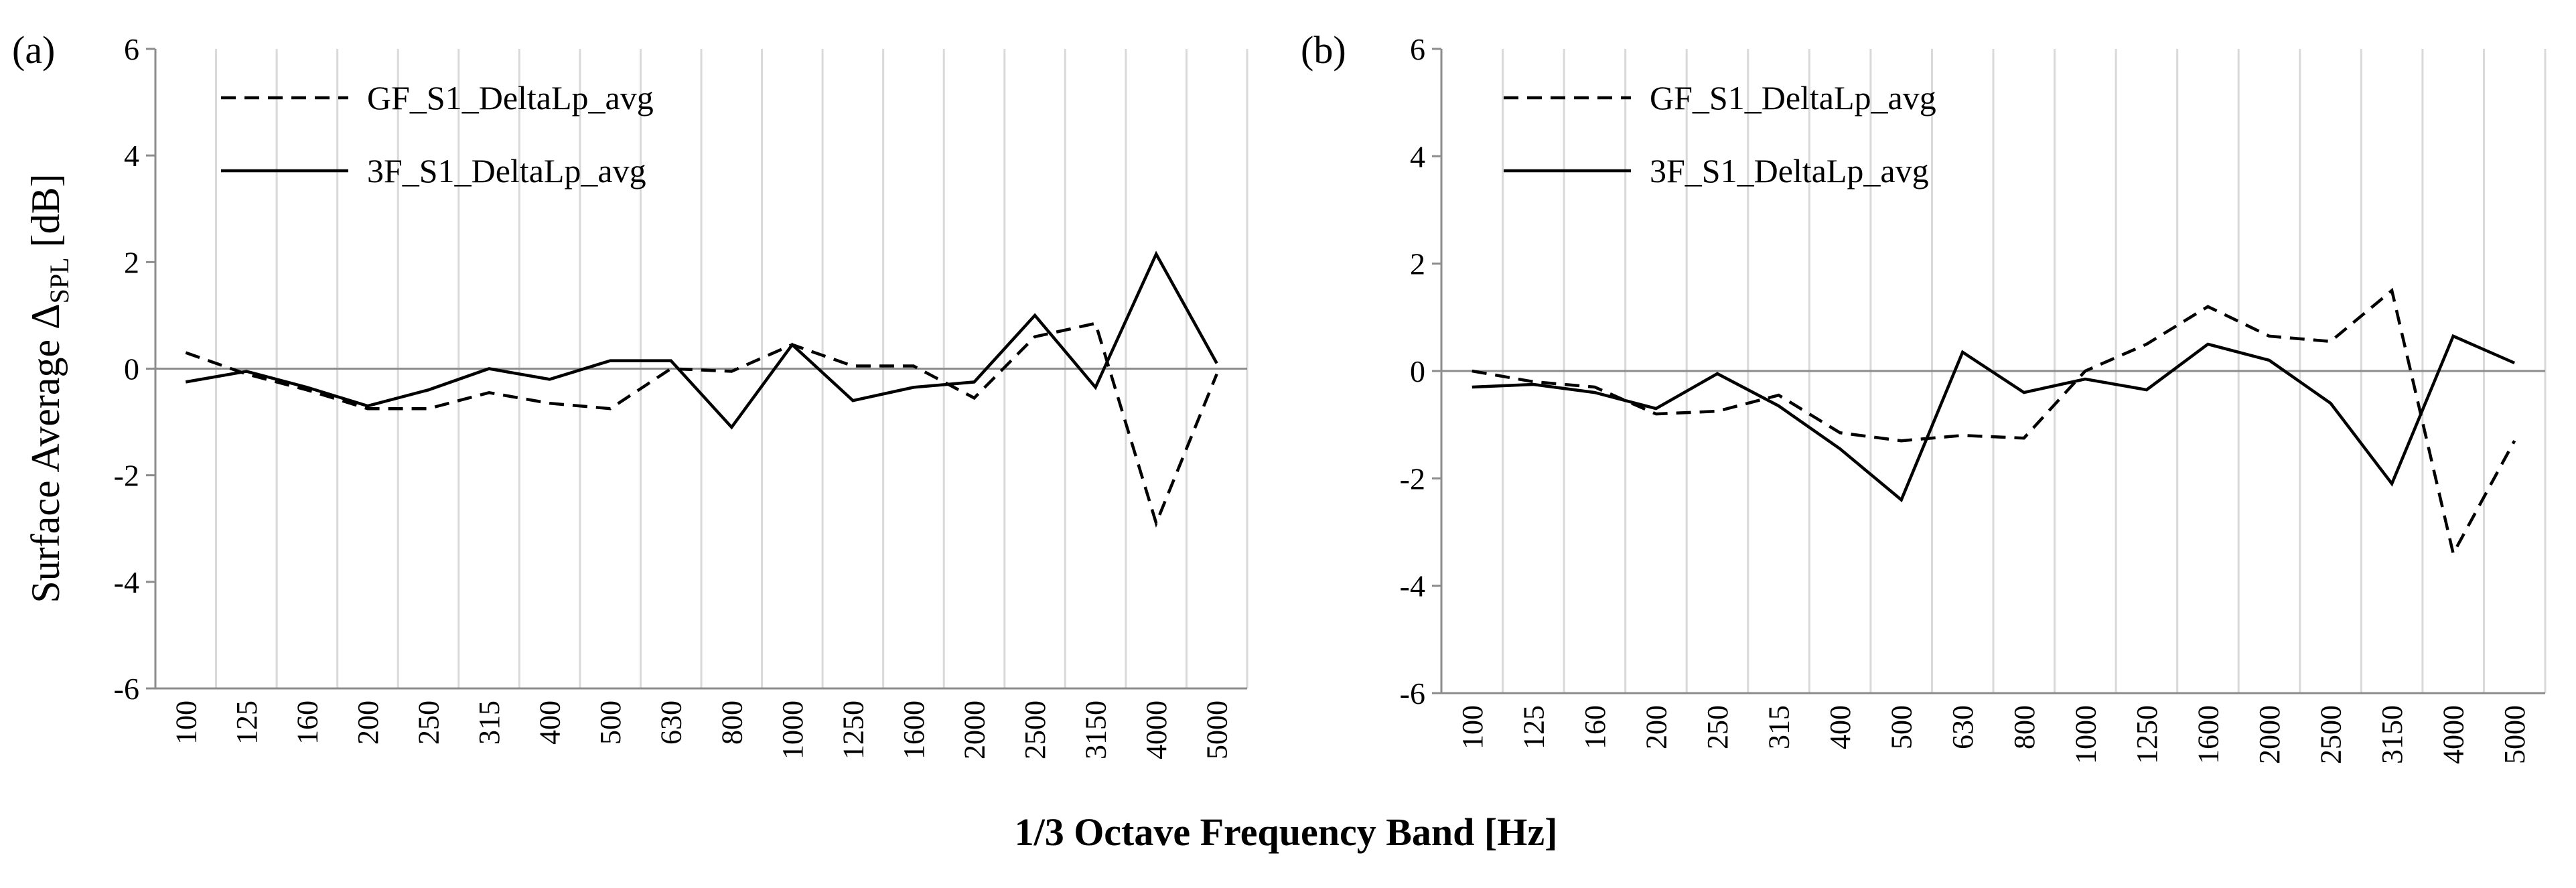 This screenshot has width=2576, height=888. Describe the element at coordinates (33, 50) in the screenshot. I see `panel-label: (a)` at that location.